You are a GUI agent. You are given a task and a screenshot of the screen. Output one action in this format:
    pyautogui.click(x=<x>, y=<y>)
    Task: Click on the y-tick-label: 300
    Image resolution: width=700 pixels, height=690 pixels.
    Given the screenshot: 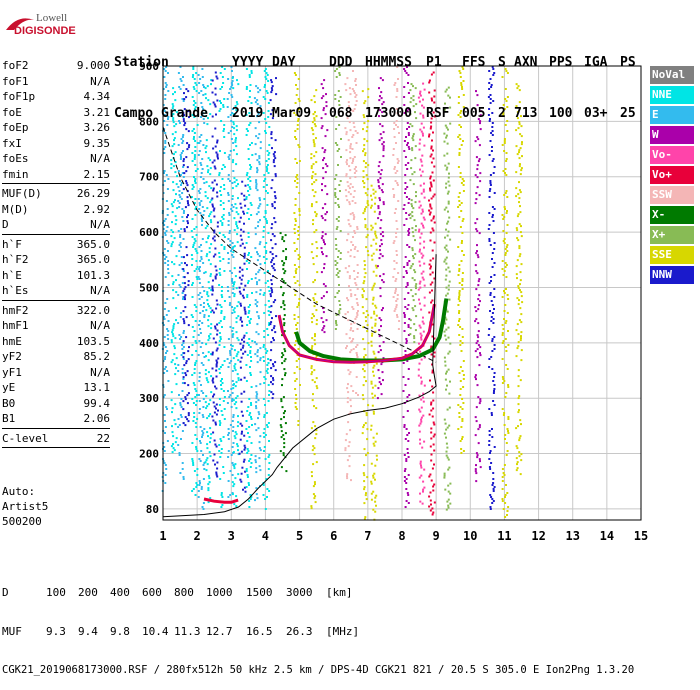 What is the action you would take?
    pyautogui.click(x=149, y=398)
    